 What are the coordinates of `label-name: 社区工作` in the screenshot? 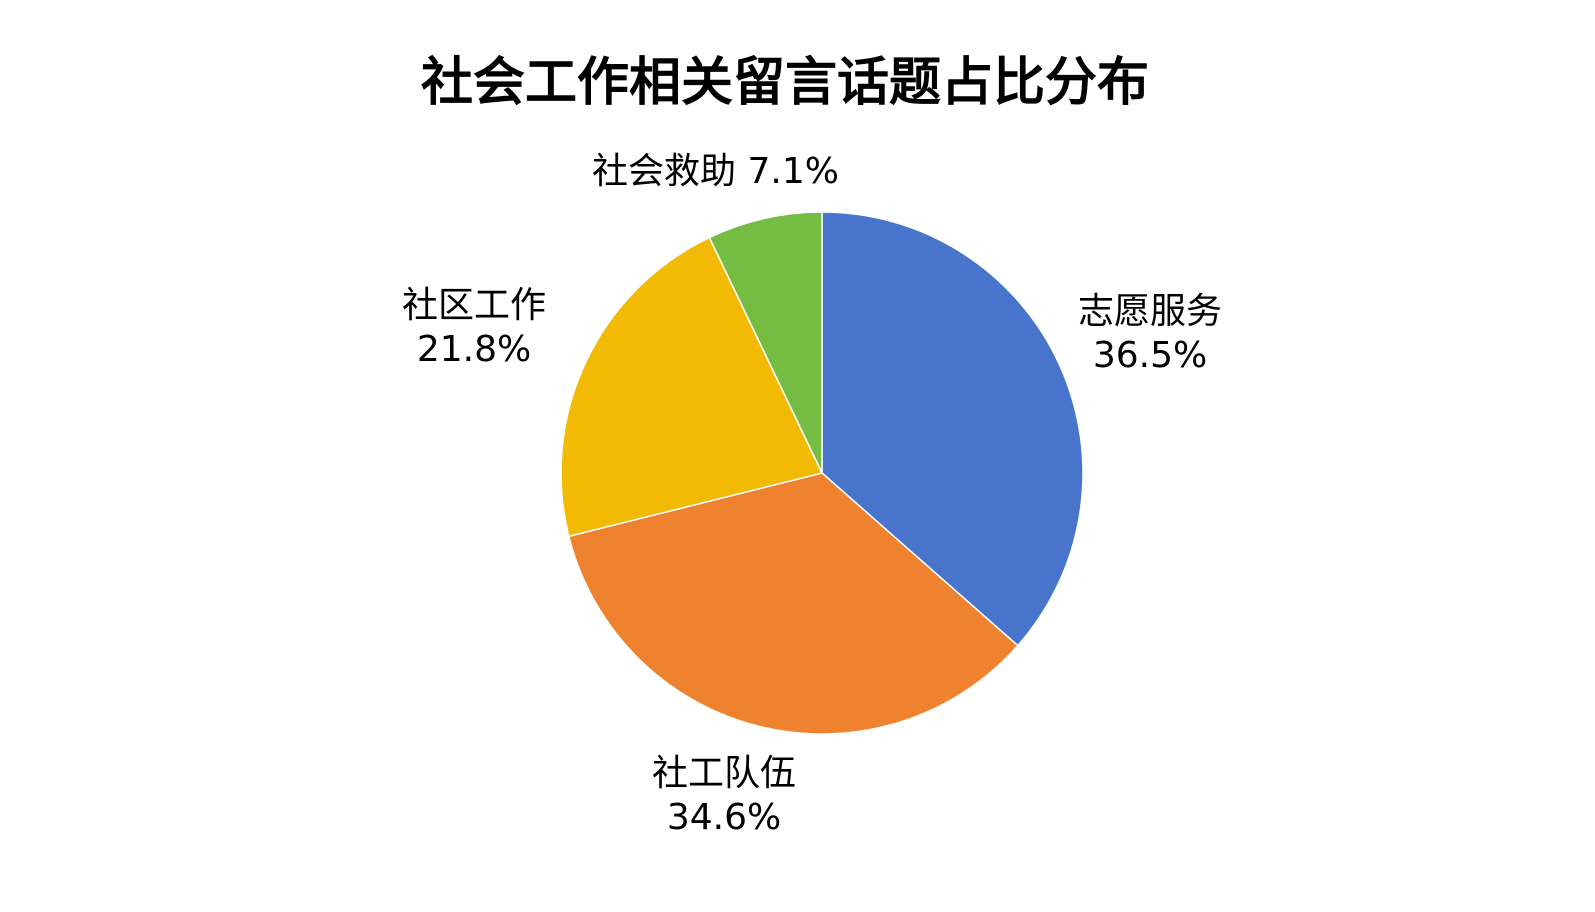 It's located at (474, 305).